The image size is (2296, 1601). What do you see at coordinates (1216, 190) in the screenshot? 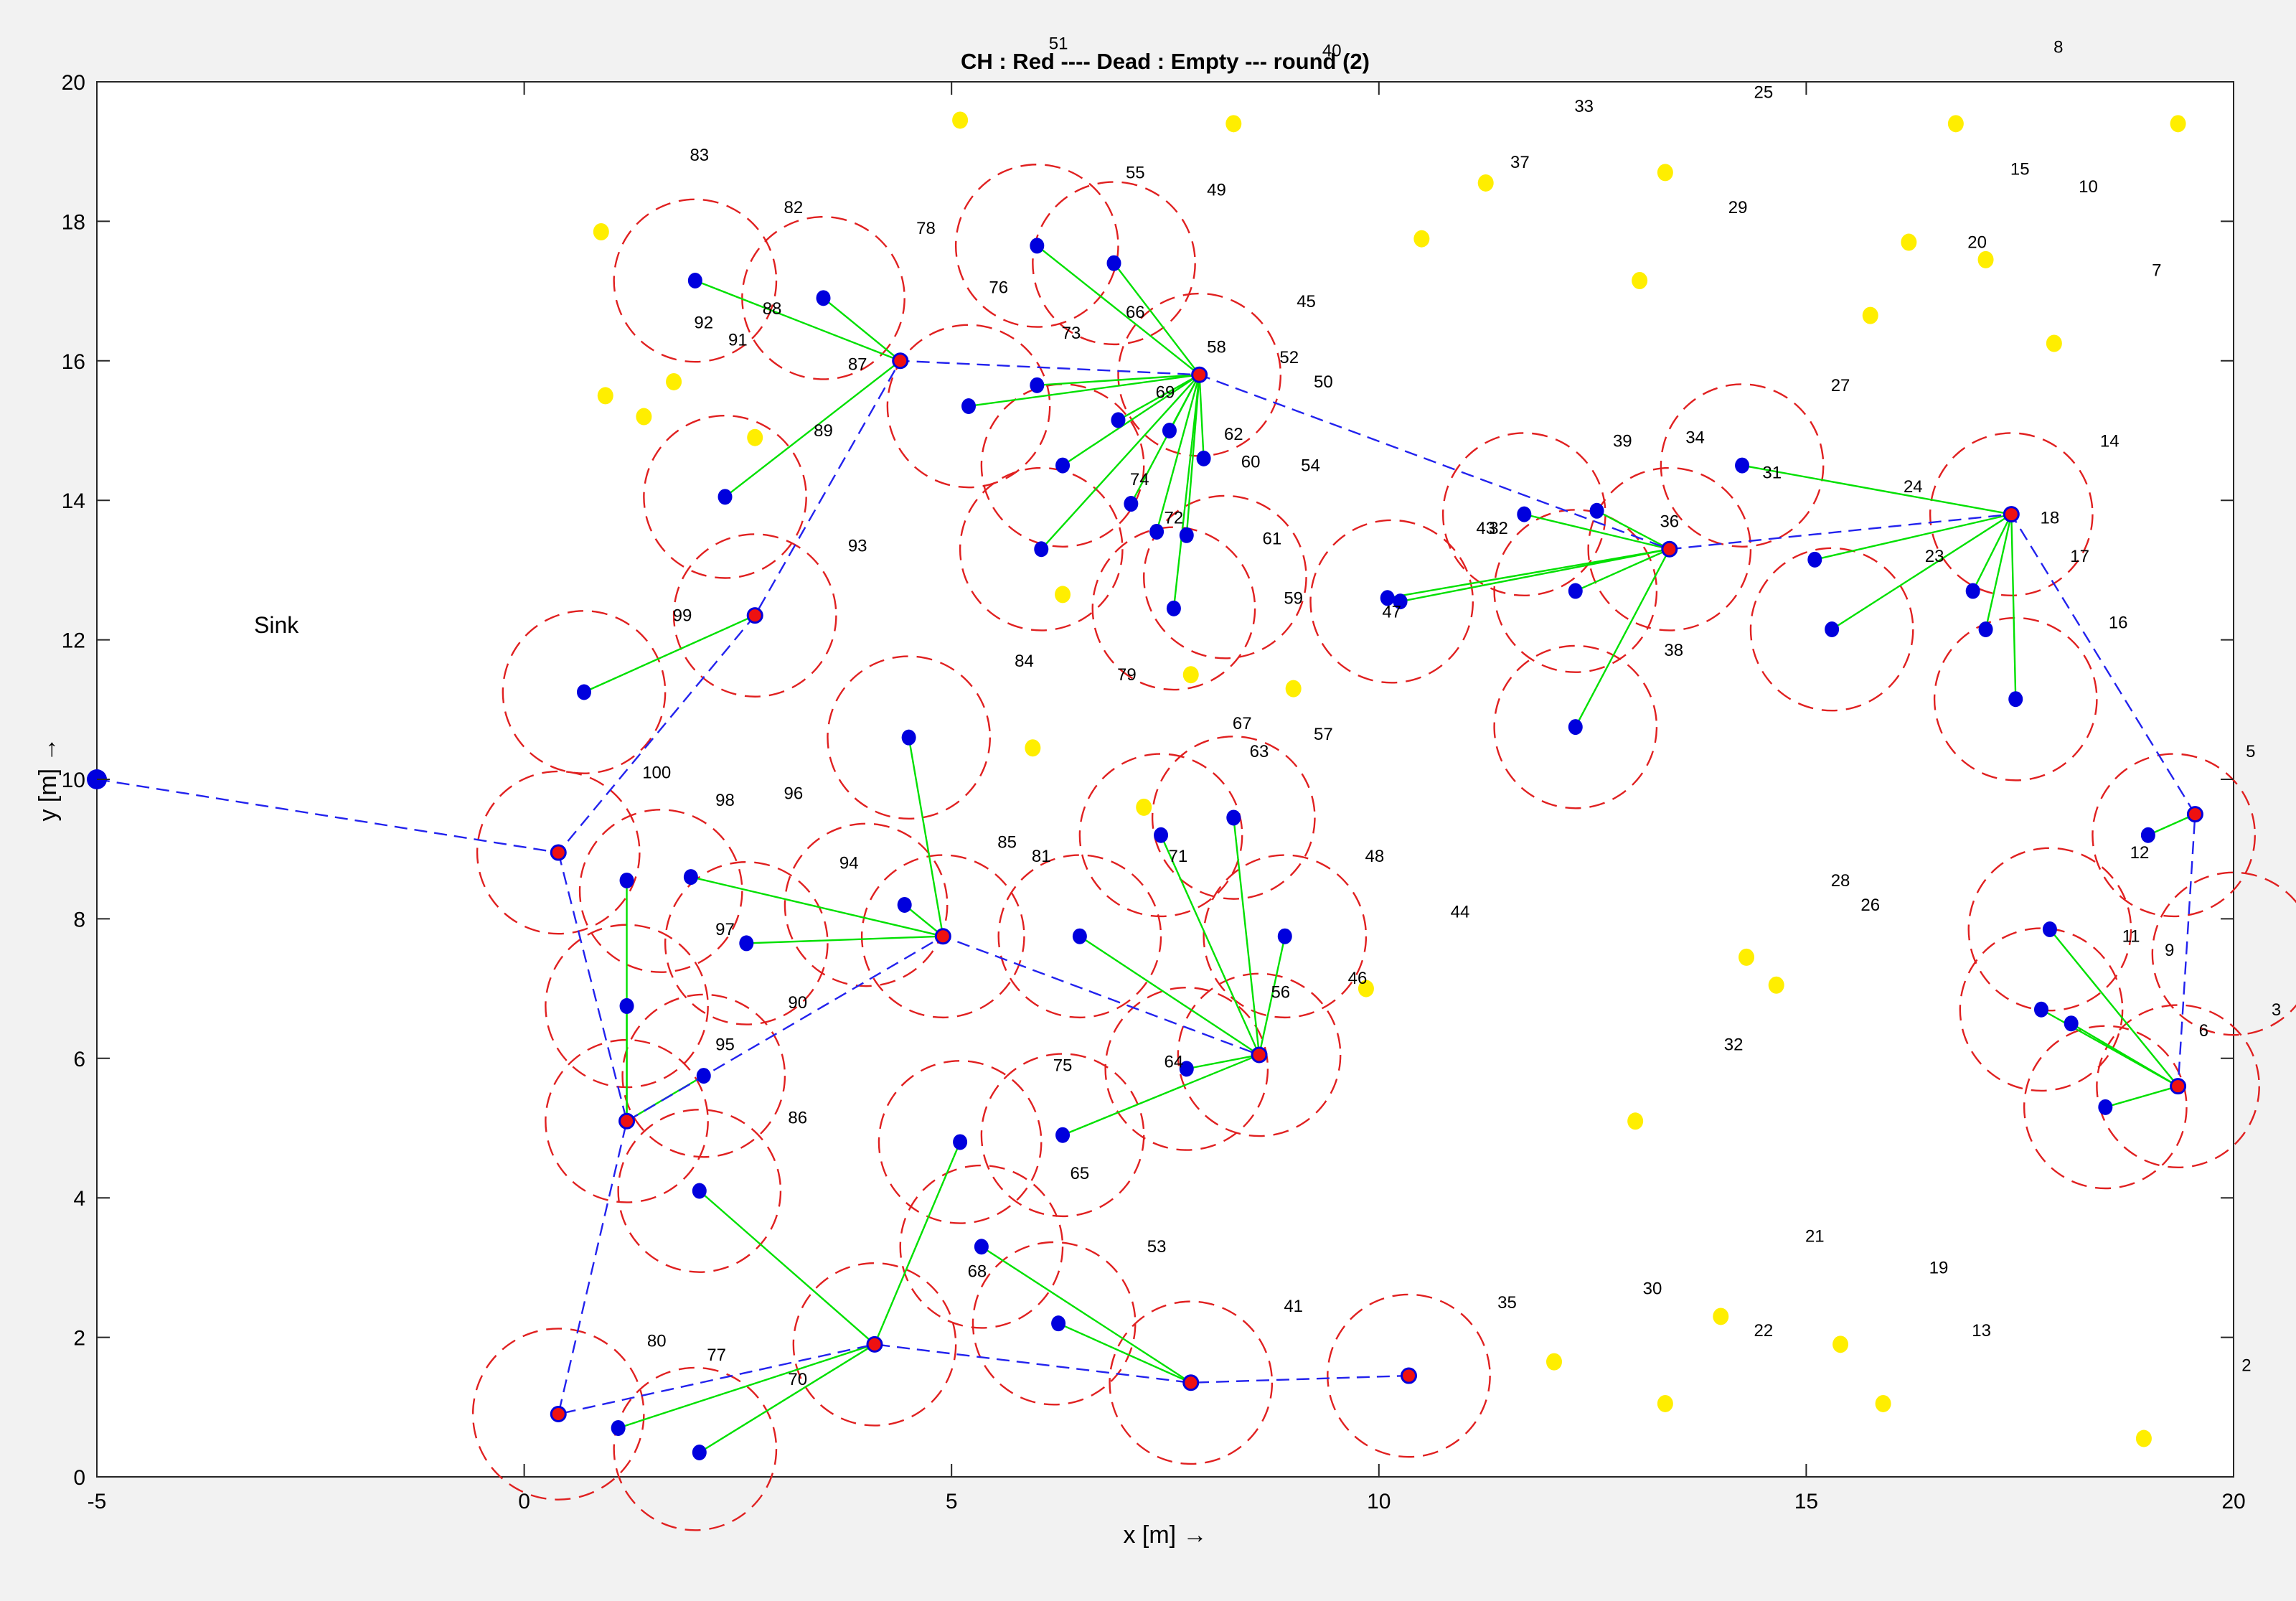
I see `node-label: 49` at bounding box center [1216, 190].